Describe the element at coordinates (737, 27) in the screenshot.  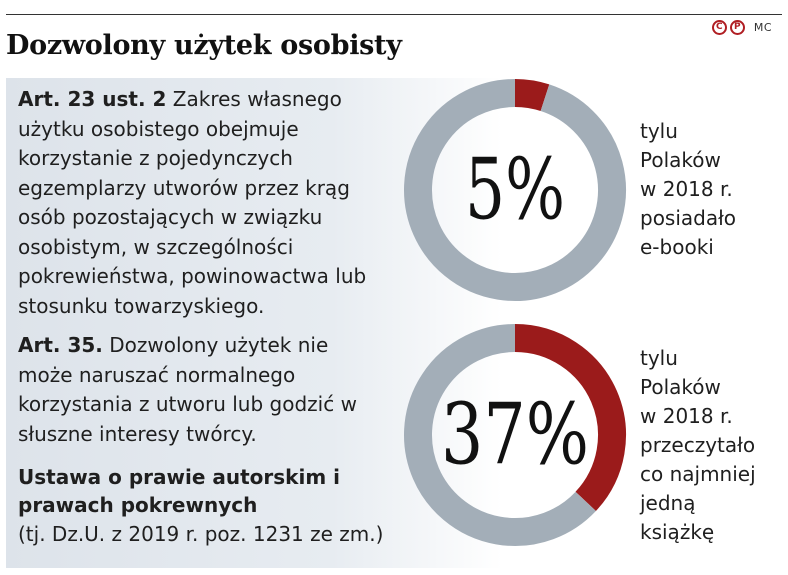
I see `phonogram-logo-icon: P` at that location.